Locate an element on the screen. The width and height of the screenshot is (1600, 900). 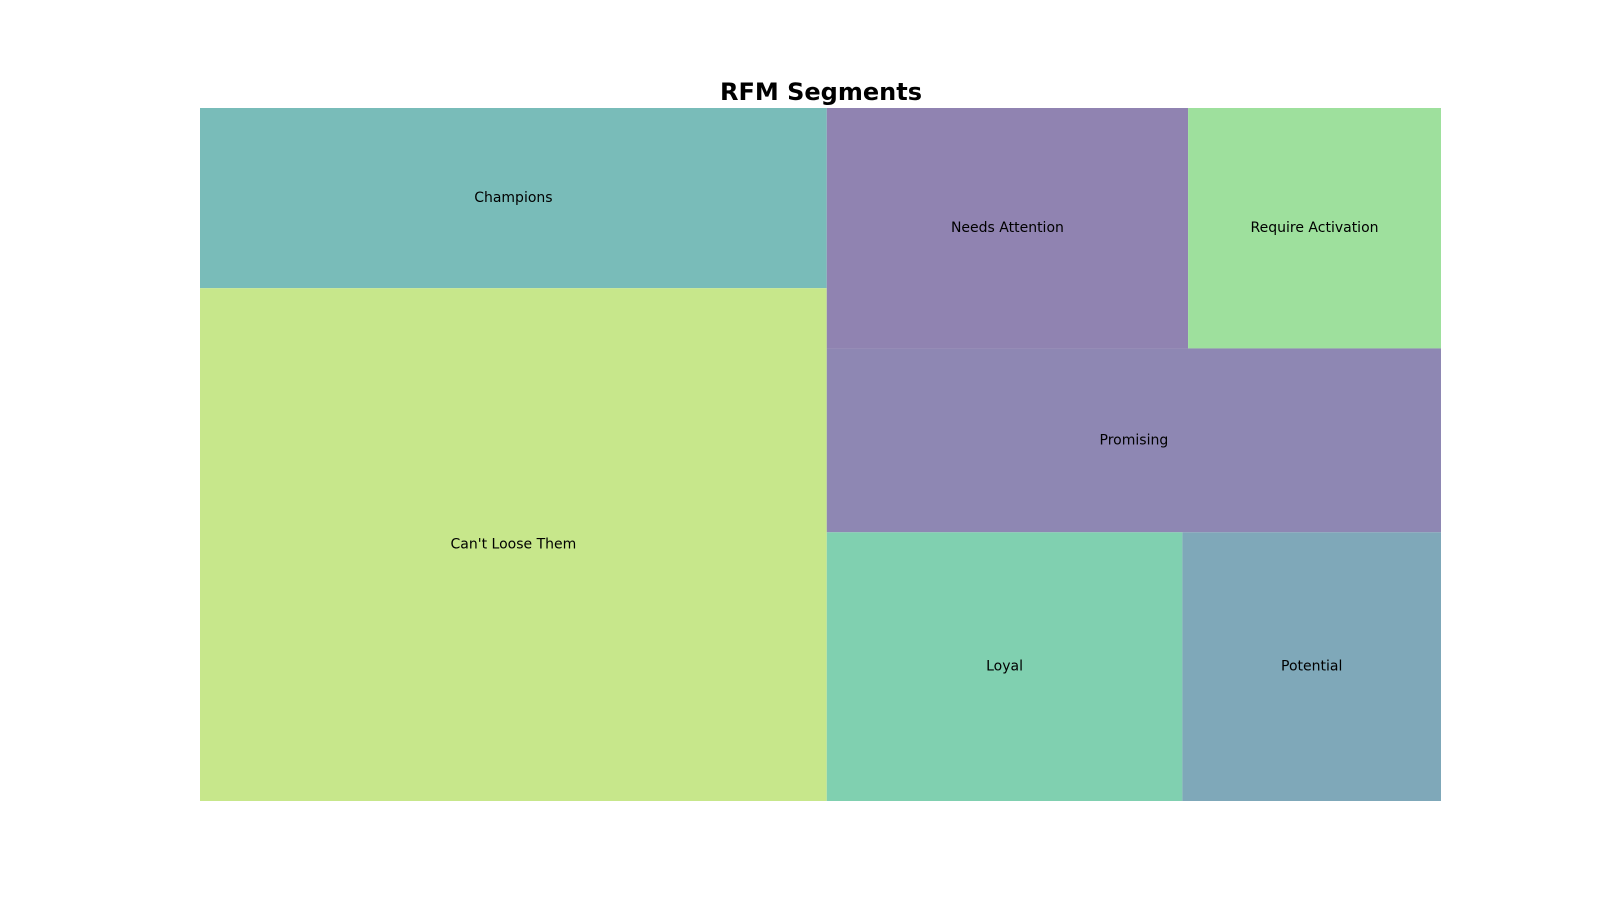
tile-potential is located at coordinates (1311, 666).